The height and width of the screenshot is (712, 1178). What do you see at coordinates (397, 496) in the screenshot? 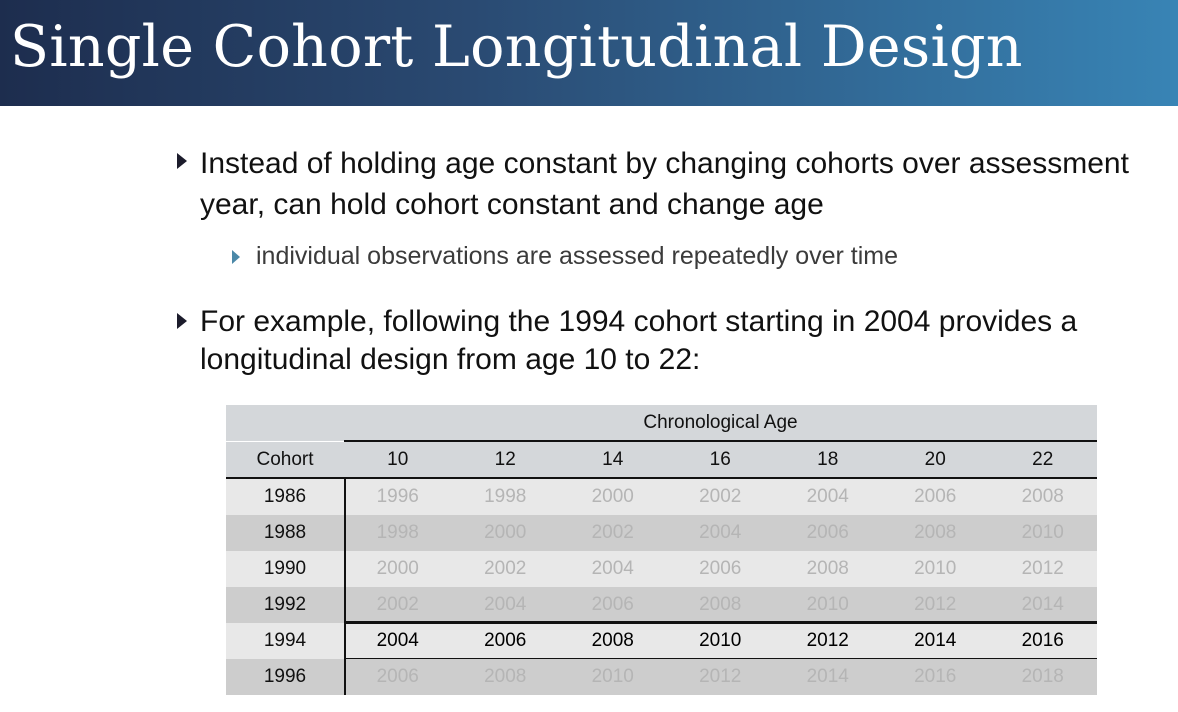
I see `year-cell: 1996` at bounding box center [397, 496].